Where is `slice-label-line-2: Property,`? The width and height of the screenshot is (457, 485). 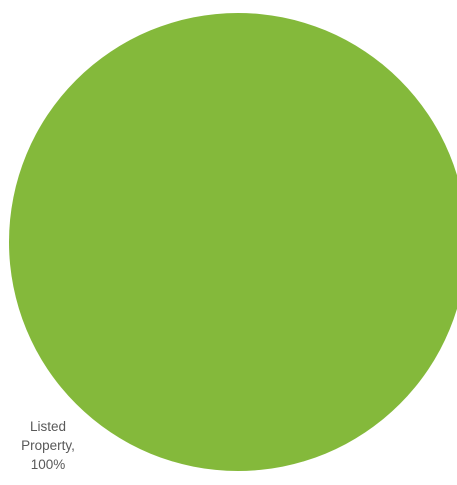 slice-label-line-2: Property, is located at coordinates (48, 445).